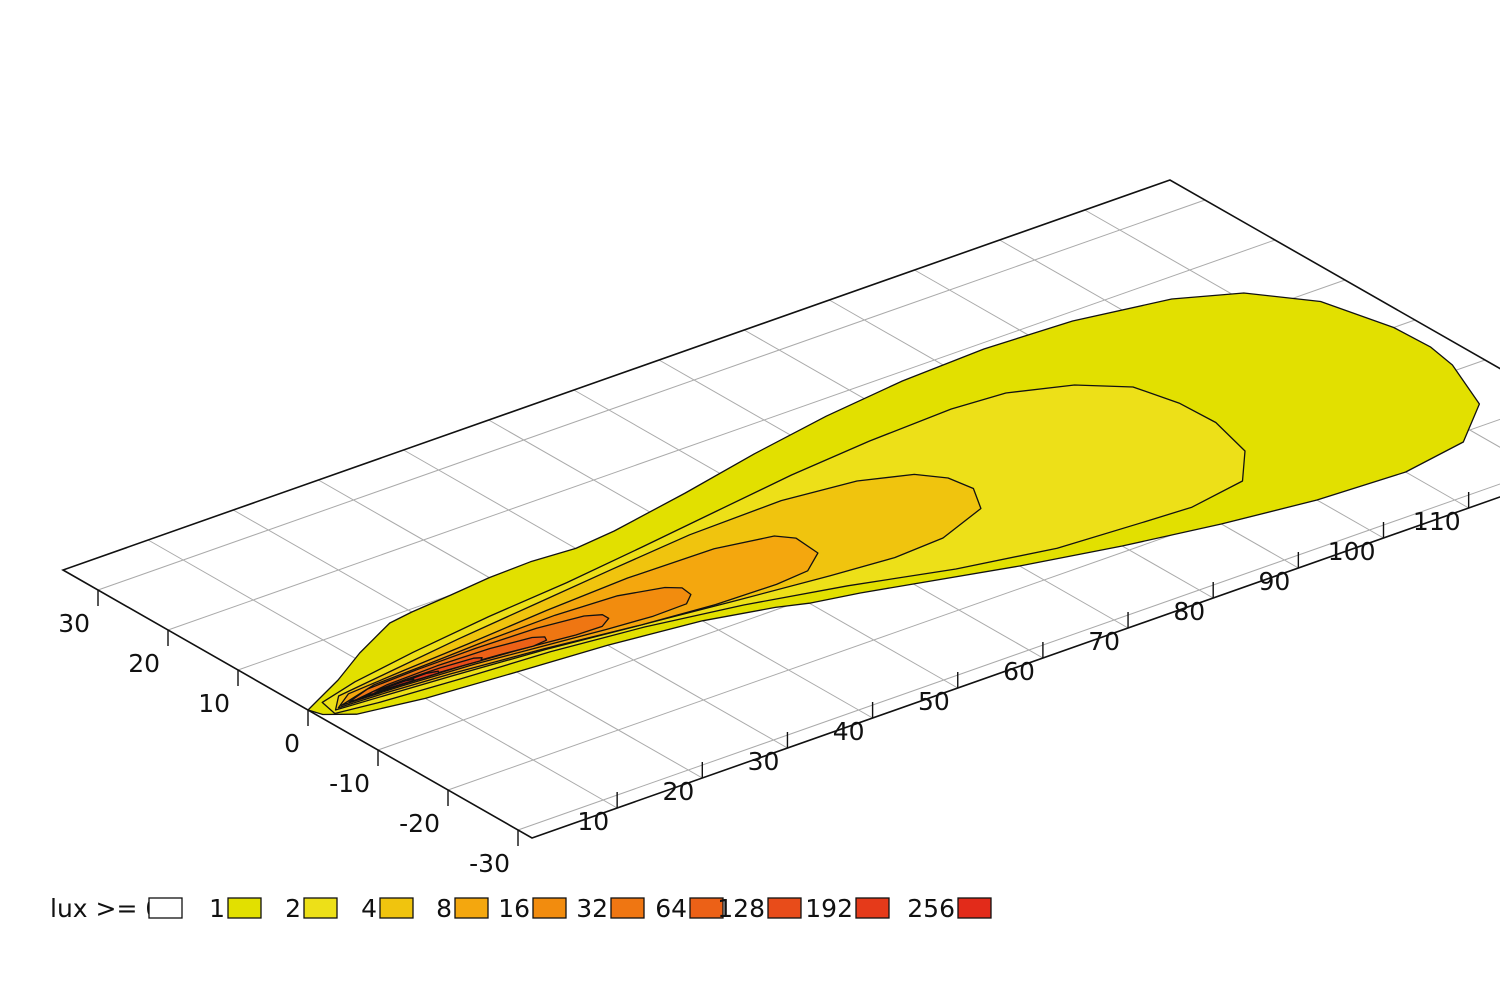 This screenshot has height=1005, width=1500. Describe the element at coordinates (849, 731) in the screenshot. I see `x-tick-label: 40` at that location.